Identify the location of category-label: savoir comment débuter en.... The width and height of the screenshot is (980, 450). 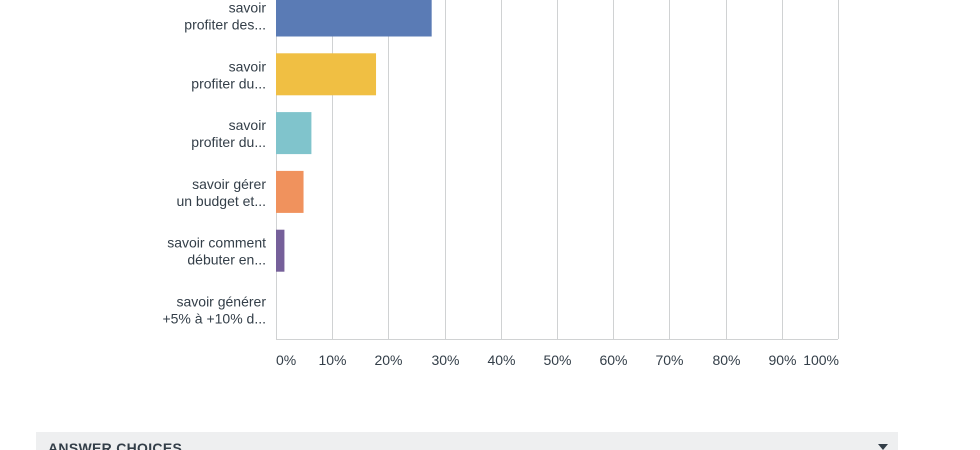
(216, 251).